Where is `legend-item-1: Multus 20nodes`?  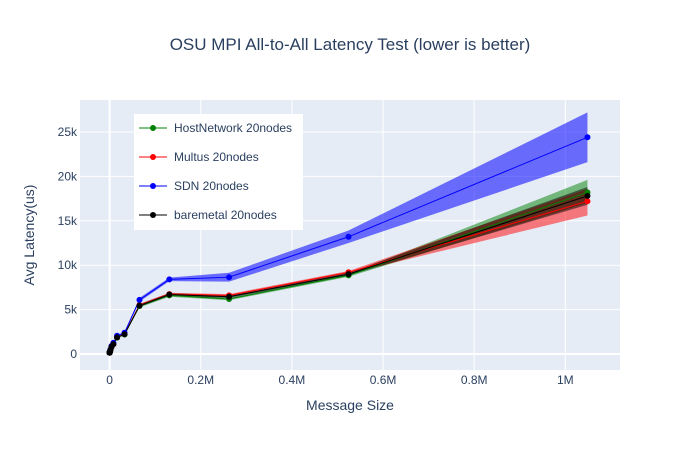 legend-item-1: Multus 20nodes is located at coordinates (199, 157).